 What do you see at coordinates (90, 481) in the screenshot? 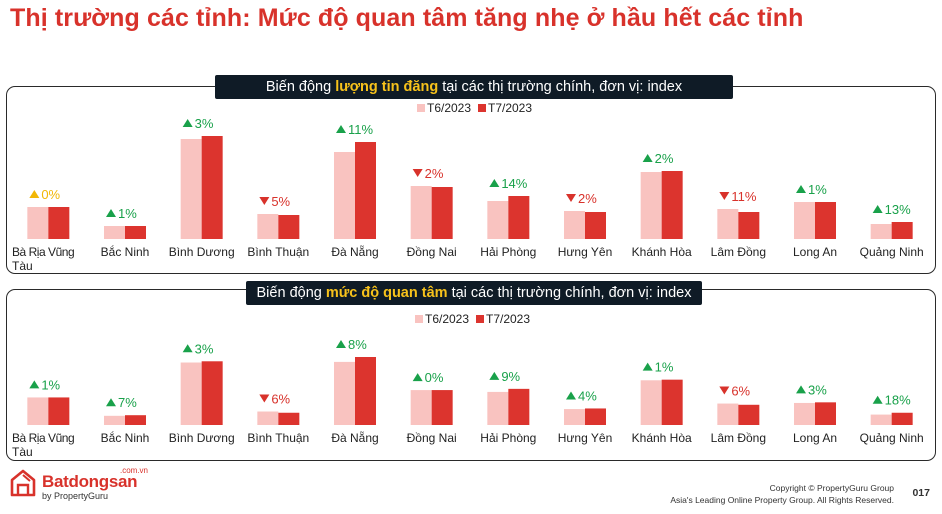
I see `logo-wordmark: Batdongsan` at bounding box center [90, 481].